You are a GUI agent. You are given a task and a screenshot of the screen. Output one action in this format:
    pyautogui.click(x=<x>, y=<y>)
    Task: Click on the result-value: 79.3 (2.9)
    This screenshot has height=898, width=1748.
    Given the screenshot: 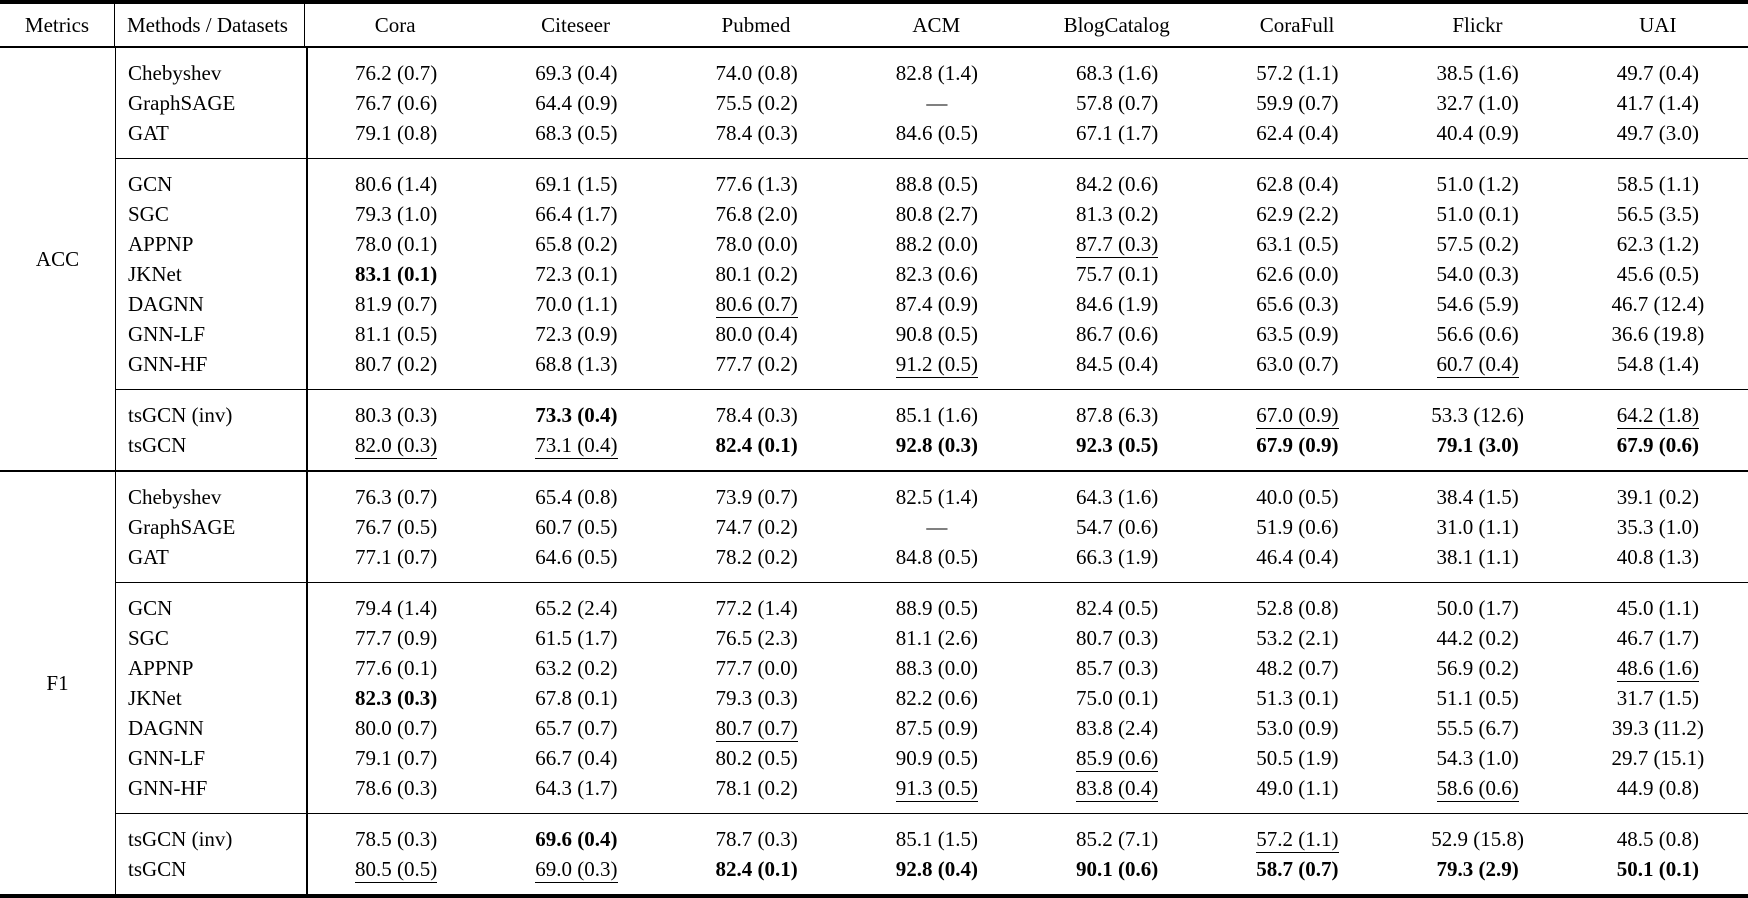 What is the action you would take?
    pyautogui.click(x=1477, y=869)
    